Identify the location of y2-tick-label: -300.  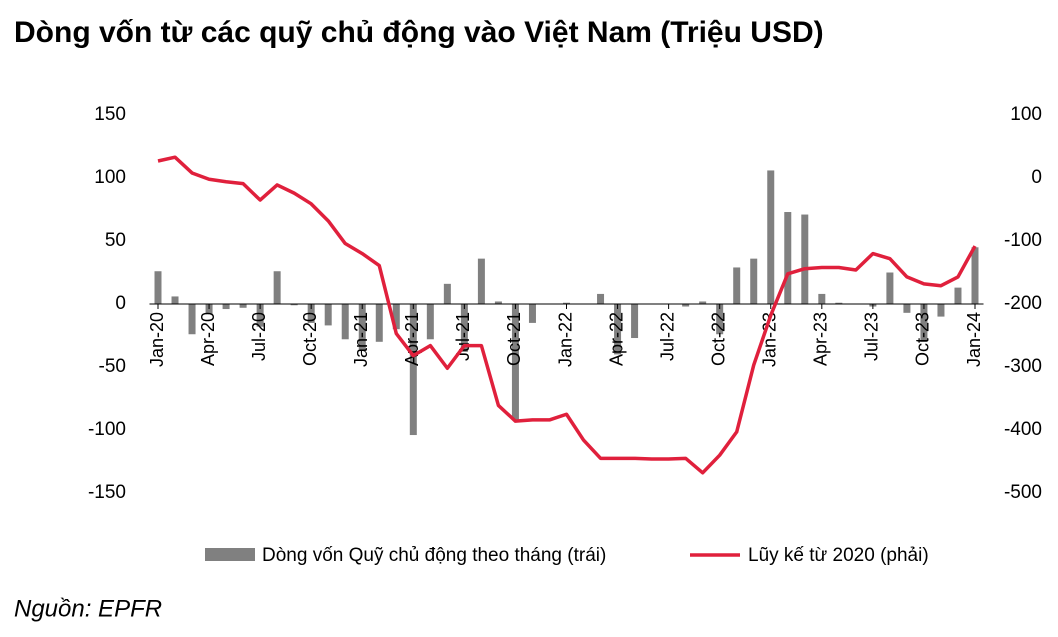
(1023, 366).